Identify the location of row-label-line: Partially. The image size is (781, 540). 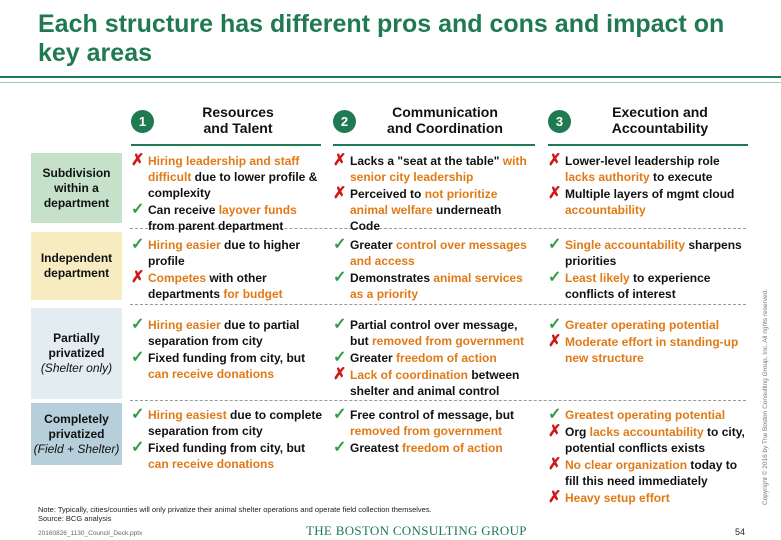
(76, 338).